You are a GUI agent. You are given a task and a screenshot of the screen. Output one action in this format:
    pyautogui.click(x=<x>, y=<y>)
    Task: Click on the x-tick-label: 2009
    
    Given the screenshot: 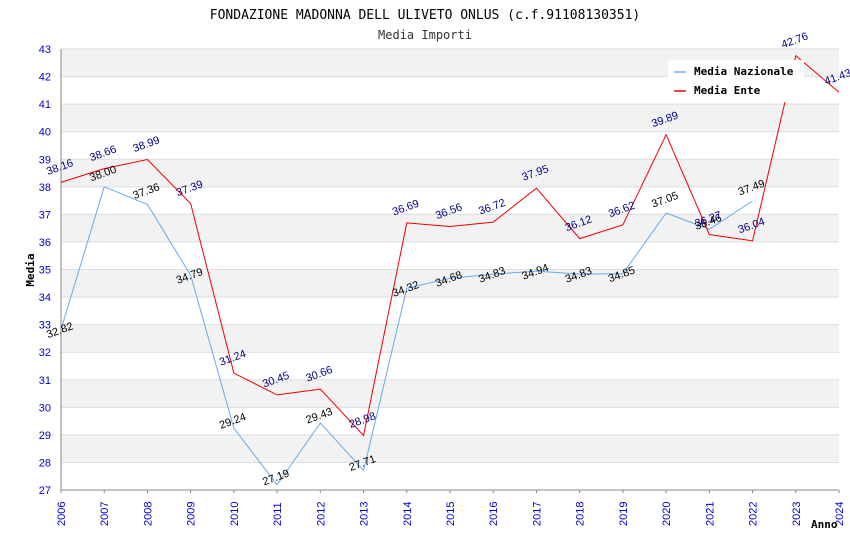 What is the action you would take?
    pyautogui.click(x=192, y=514)
    